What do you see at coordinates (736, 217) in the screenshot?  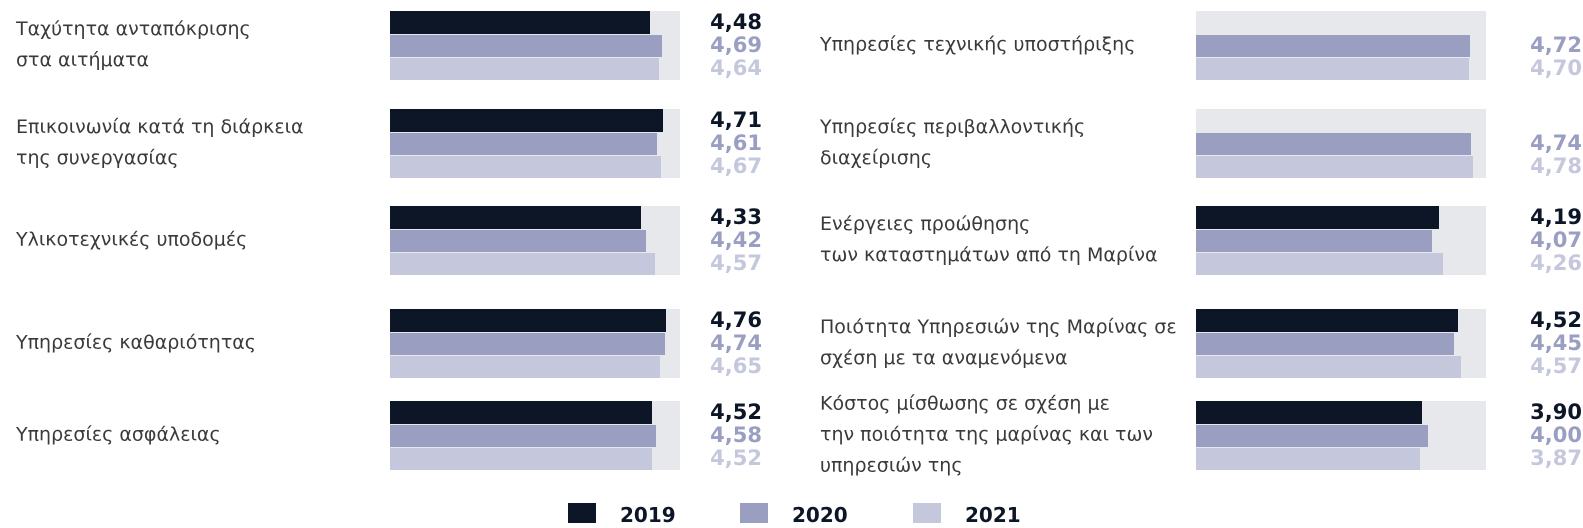 I see `value-label: 4,33` at bounding box center [736, 217].